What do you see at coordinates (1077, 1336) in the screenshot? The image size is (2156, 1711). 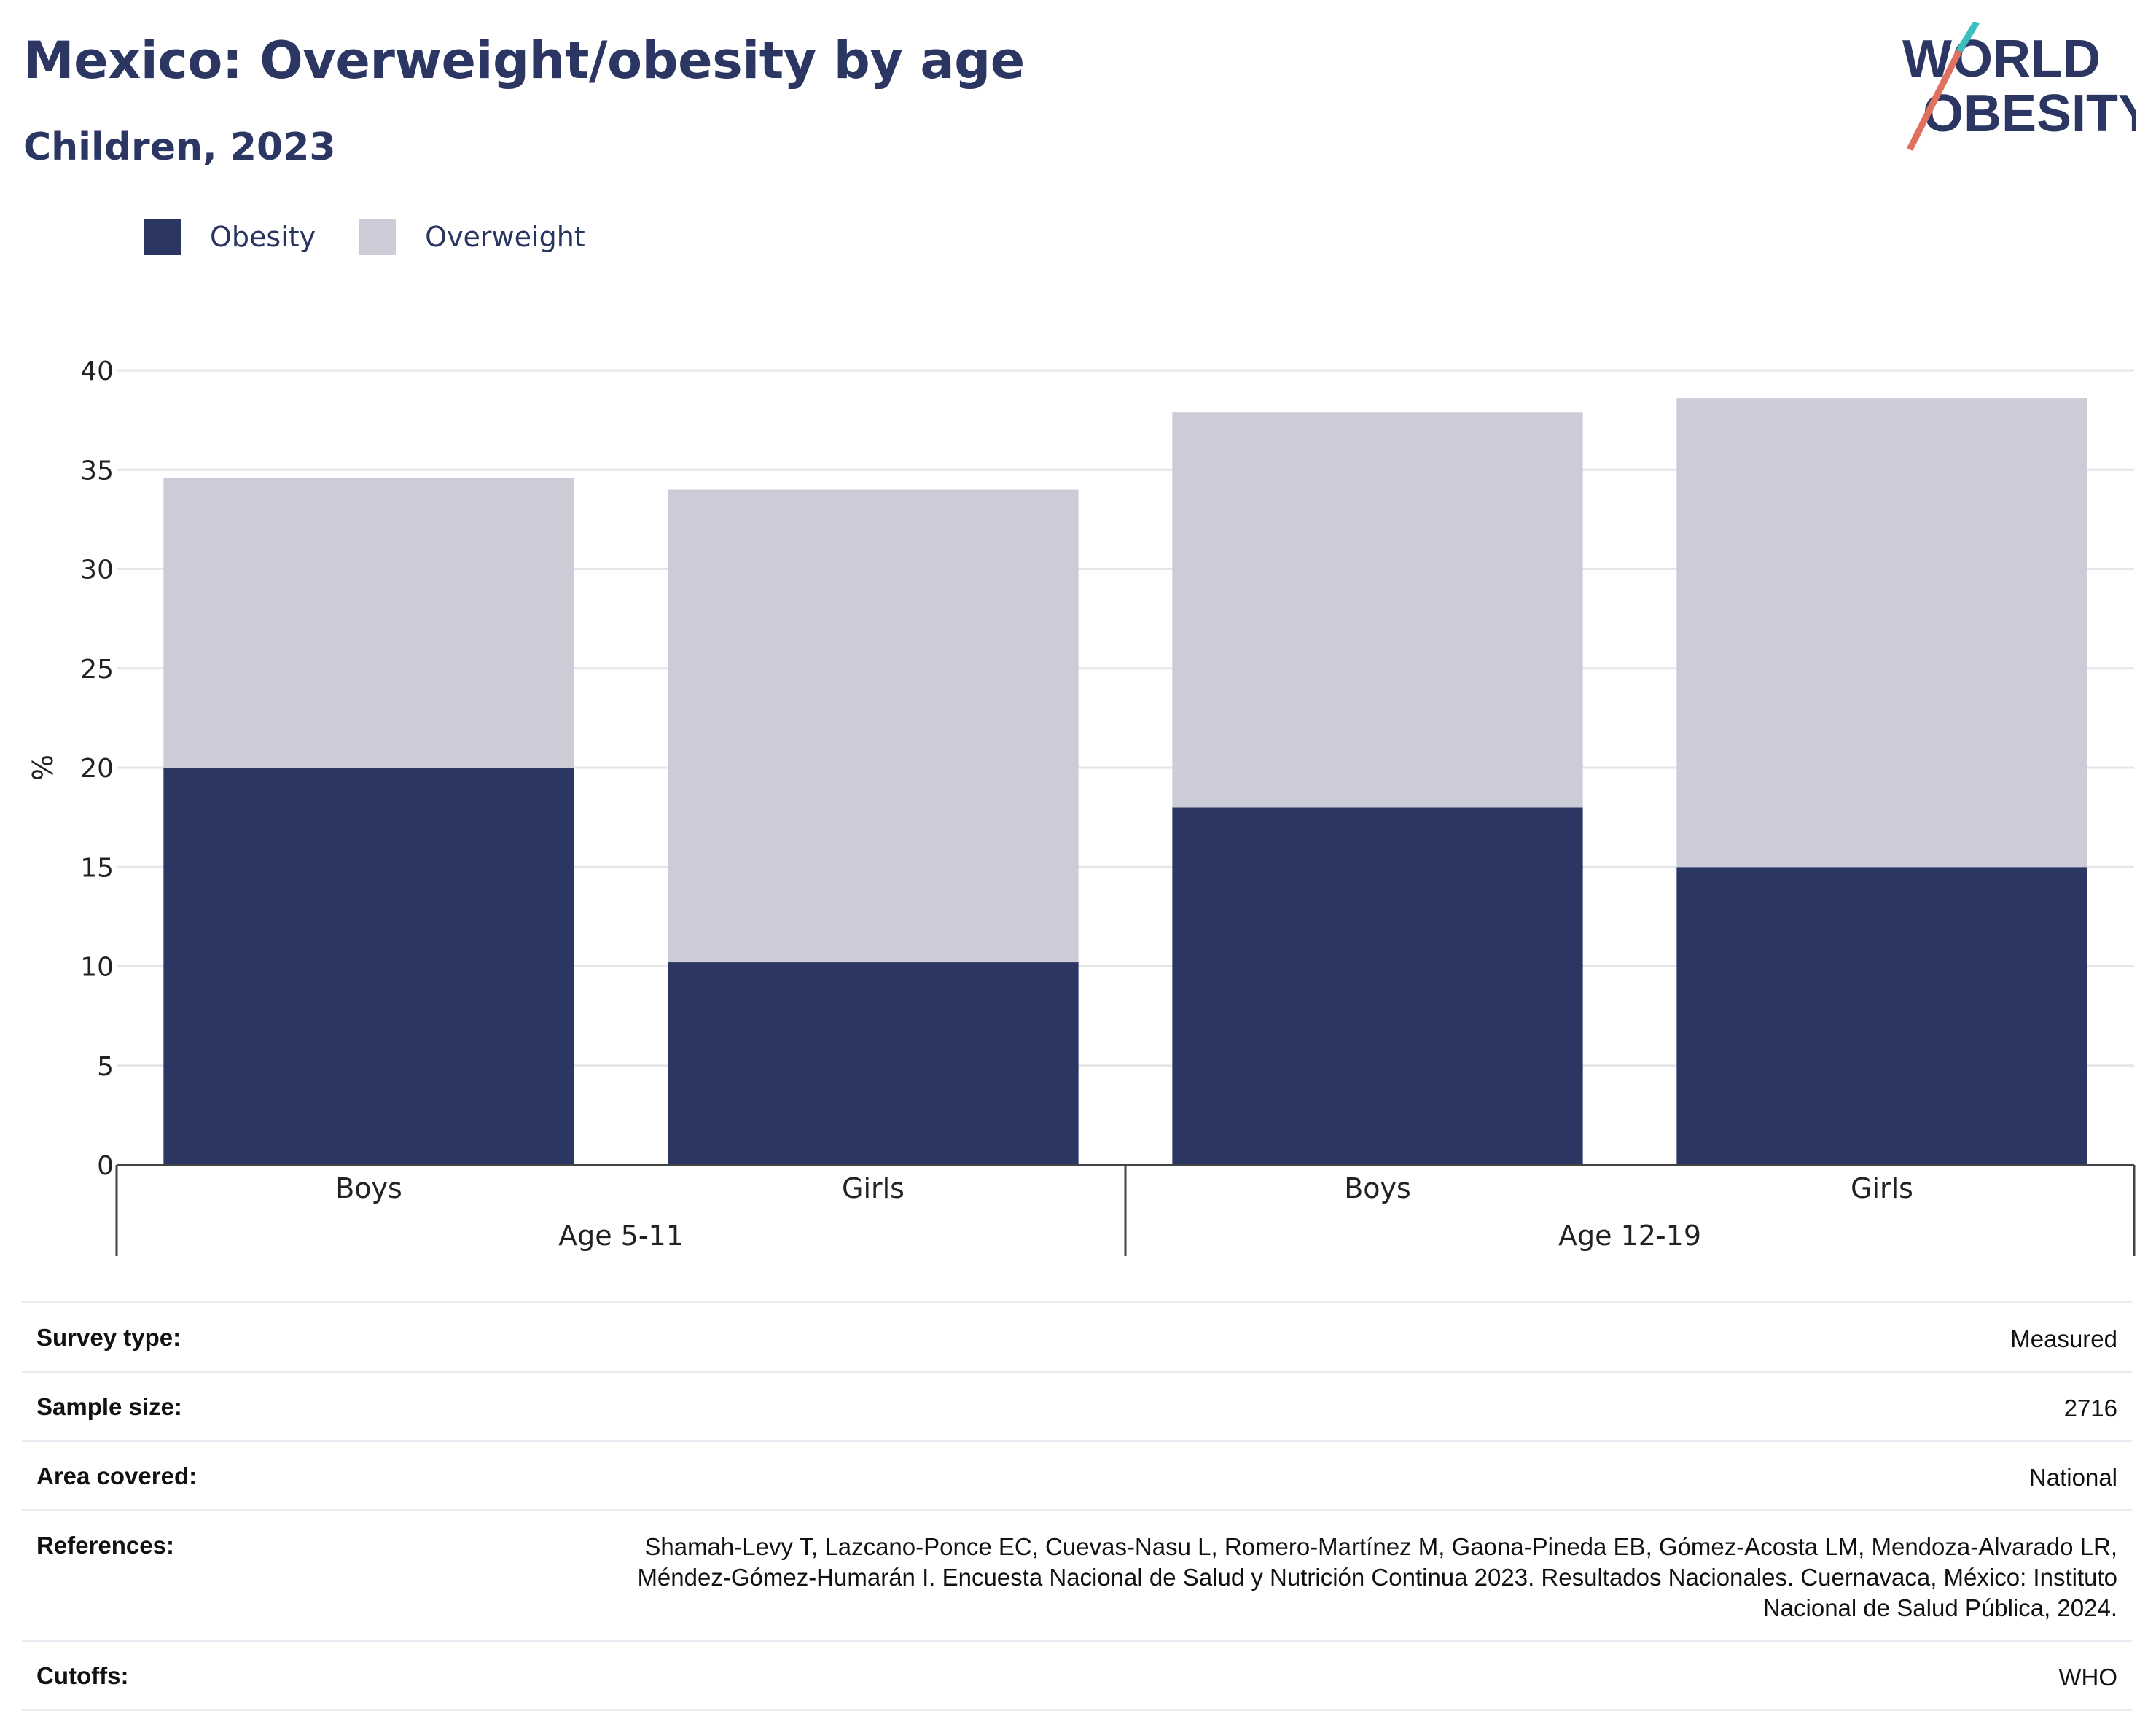 I see `info-row-survey-type: Survey type: Measured` at bounding box center [1077, 1336].